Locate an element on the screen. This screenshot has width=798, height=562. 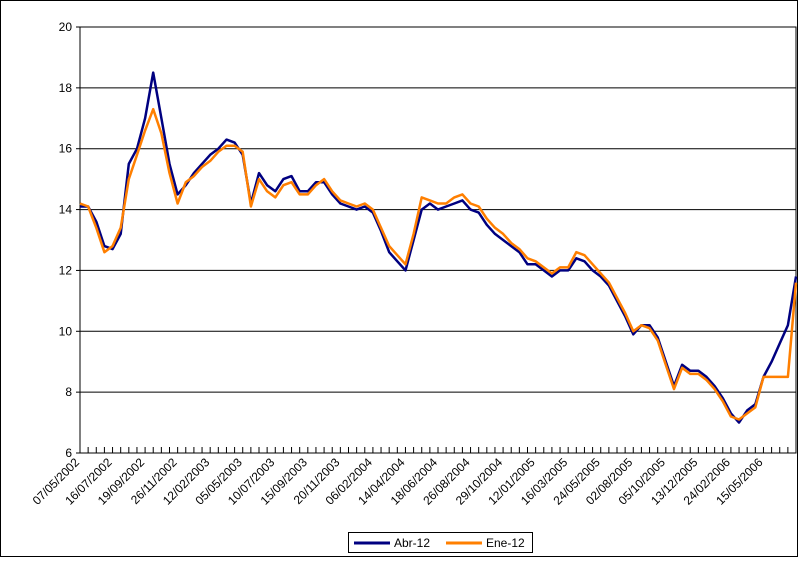
legend-box is located at coordinates (440, 542).